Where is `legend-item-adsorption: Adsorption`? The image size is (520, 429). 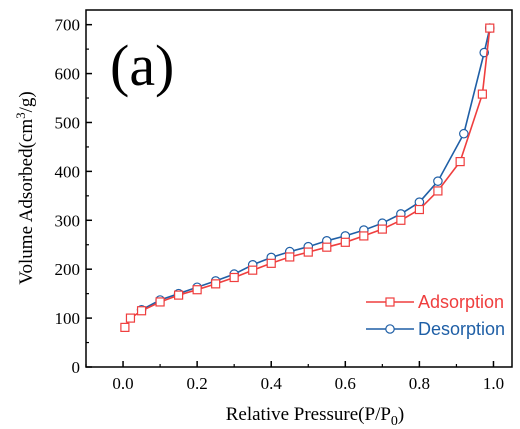
legend-item-adsorption: Adsorption is located at coordinates (435, 302).